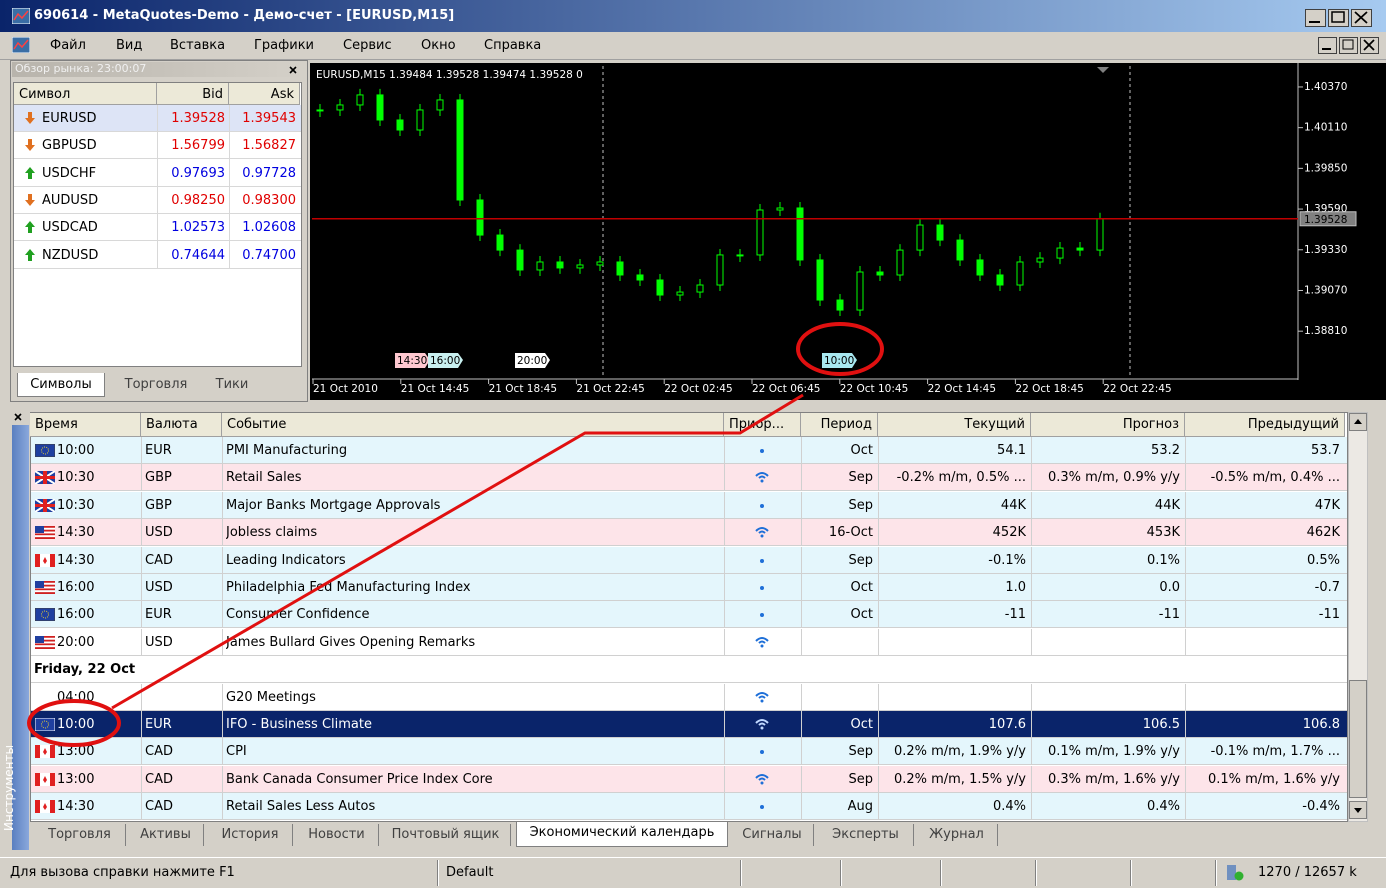 The width and height of the screenshot is (1386, 888). I want to click on cell-time: 20:00, so click(76, 642).